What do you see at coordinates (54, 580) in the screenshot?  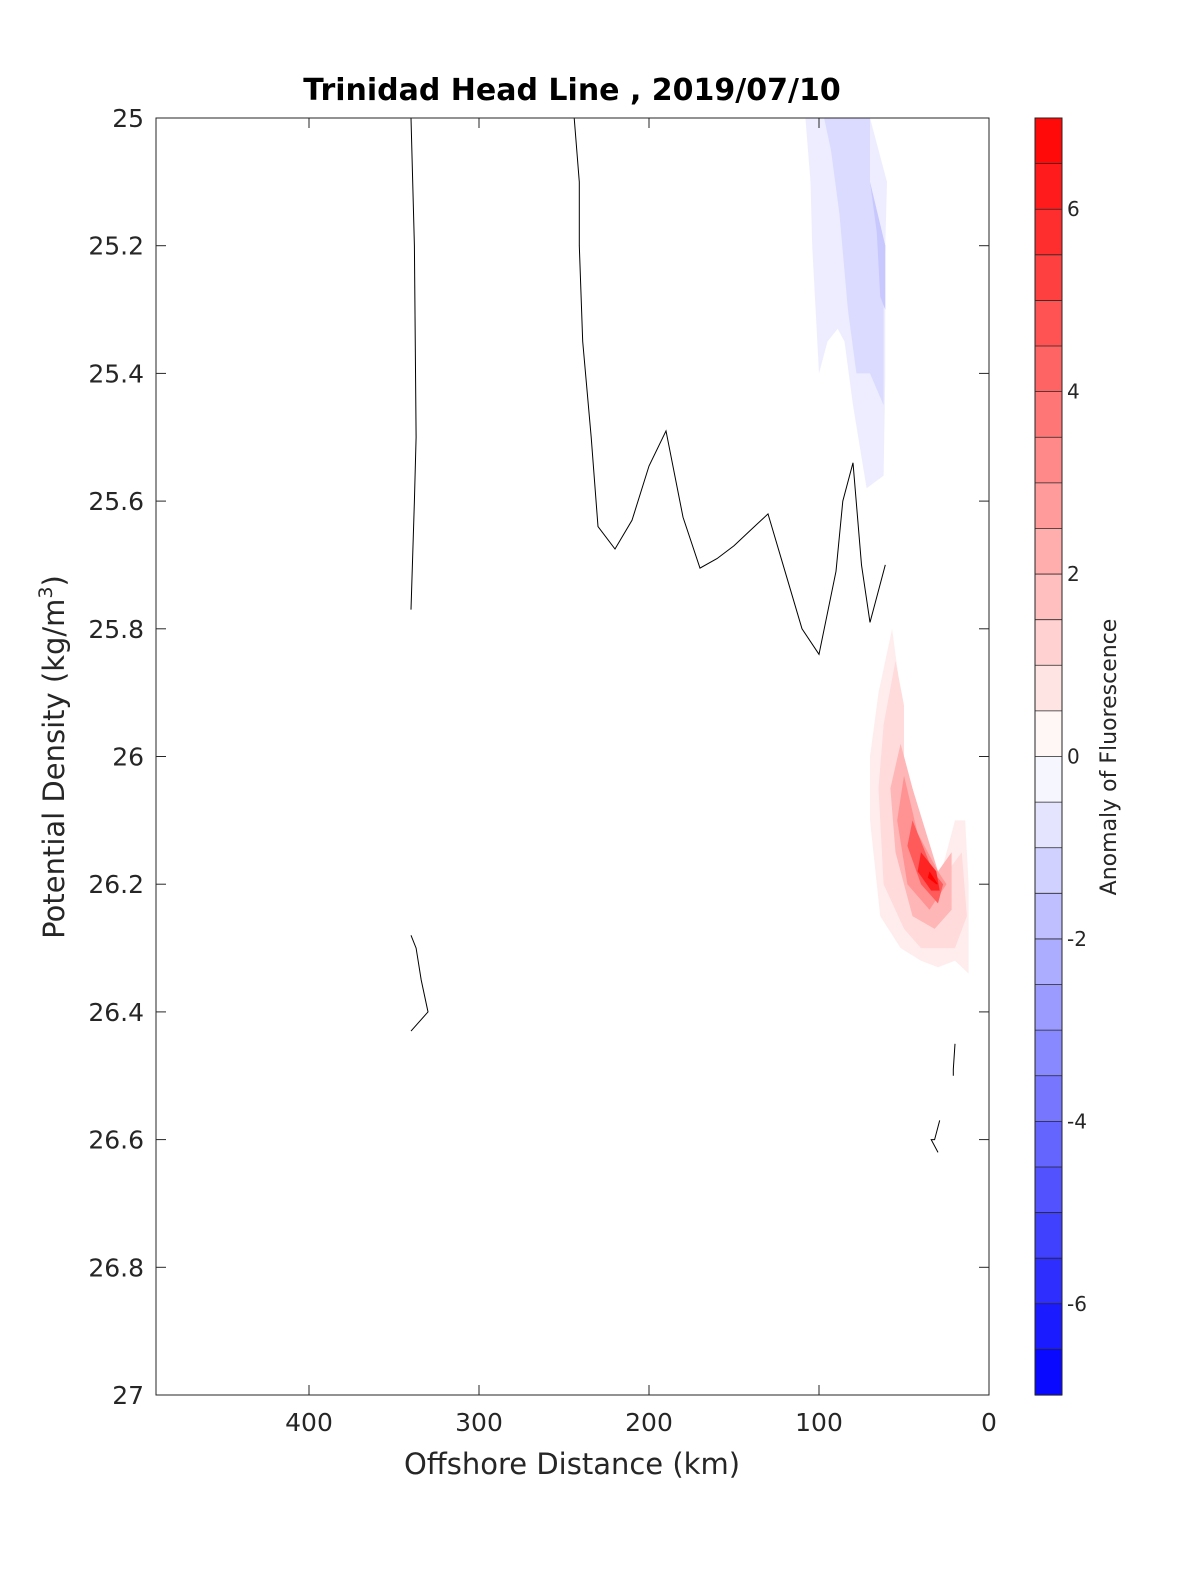 I see `y-axis-label-suffix: )` at bounding box center [54, 580].